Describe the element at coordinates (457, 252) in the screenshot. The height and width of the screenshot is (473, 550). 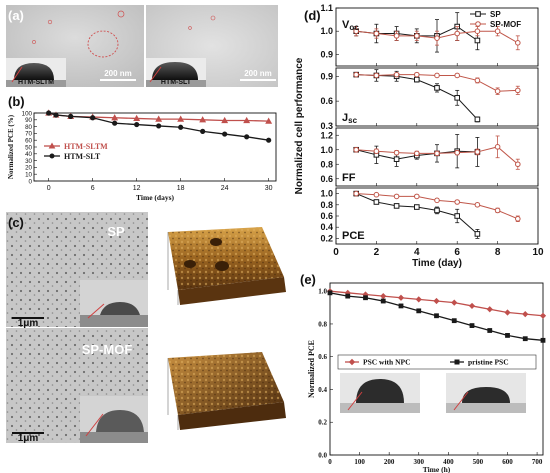
I see `x-tick-label-d: 6` at that location.